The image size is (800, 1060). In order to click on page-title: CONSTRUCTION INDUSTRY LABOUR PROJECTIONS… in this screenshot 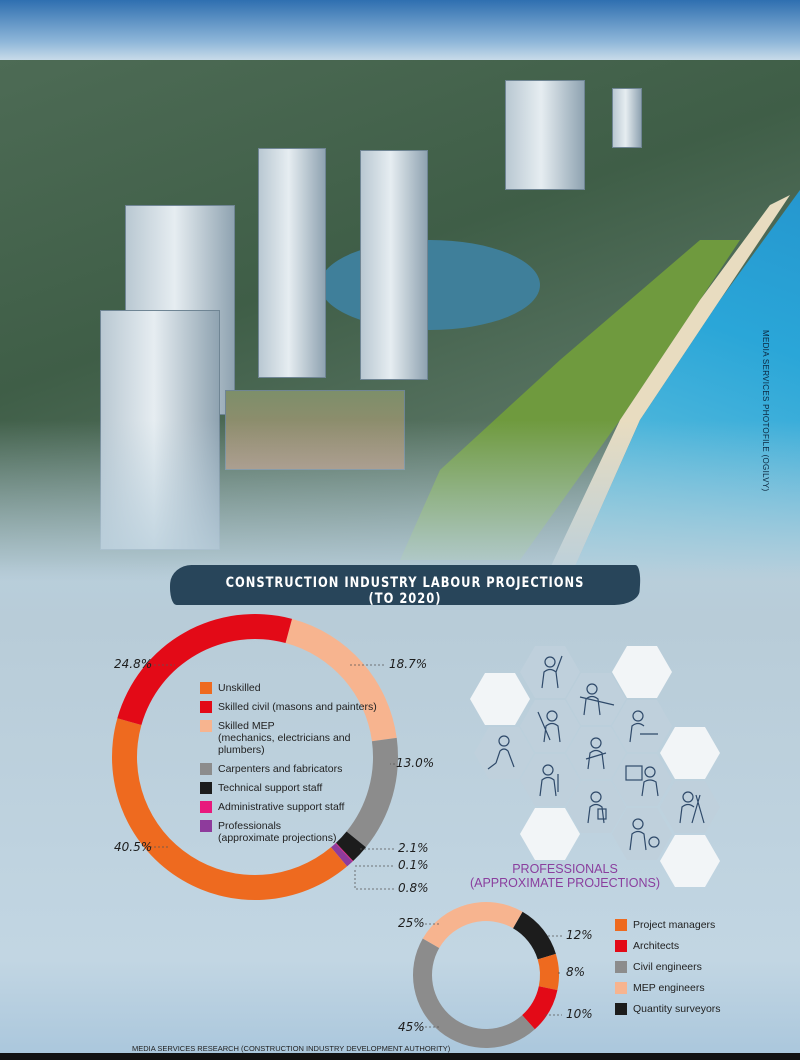, I will do `click(405, 591)`.